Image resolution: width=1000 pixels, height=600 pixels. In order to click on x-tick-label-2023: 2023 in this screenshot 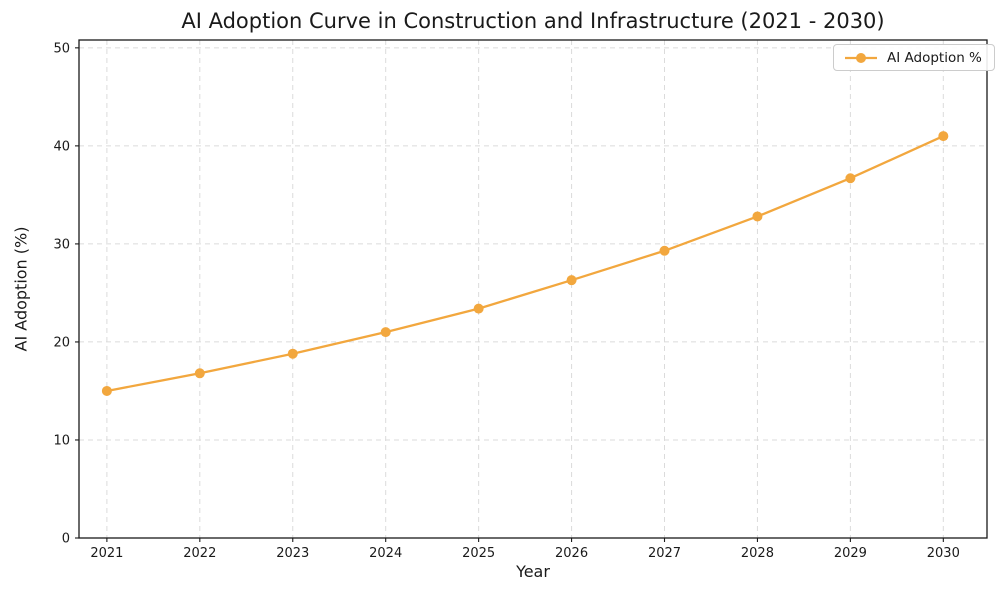, I will do `click(292, 553)`.